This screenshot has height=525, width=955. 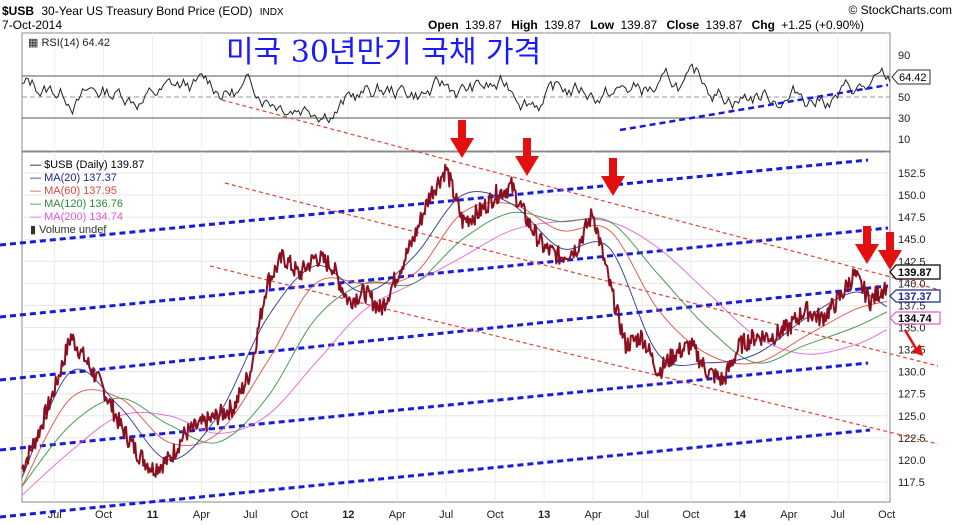 I want to click on x-tick-label: 11, so click(x=153, y=515).